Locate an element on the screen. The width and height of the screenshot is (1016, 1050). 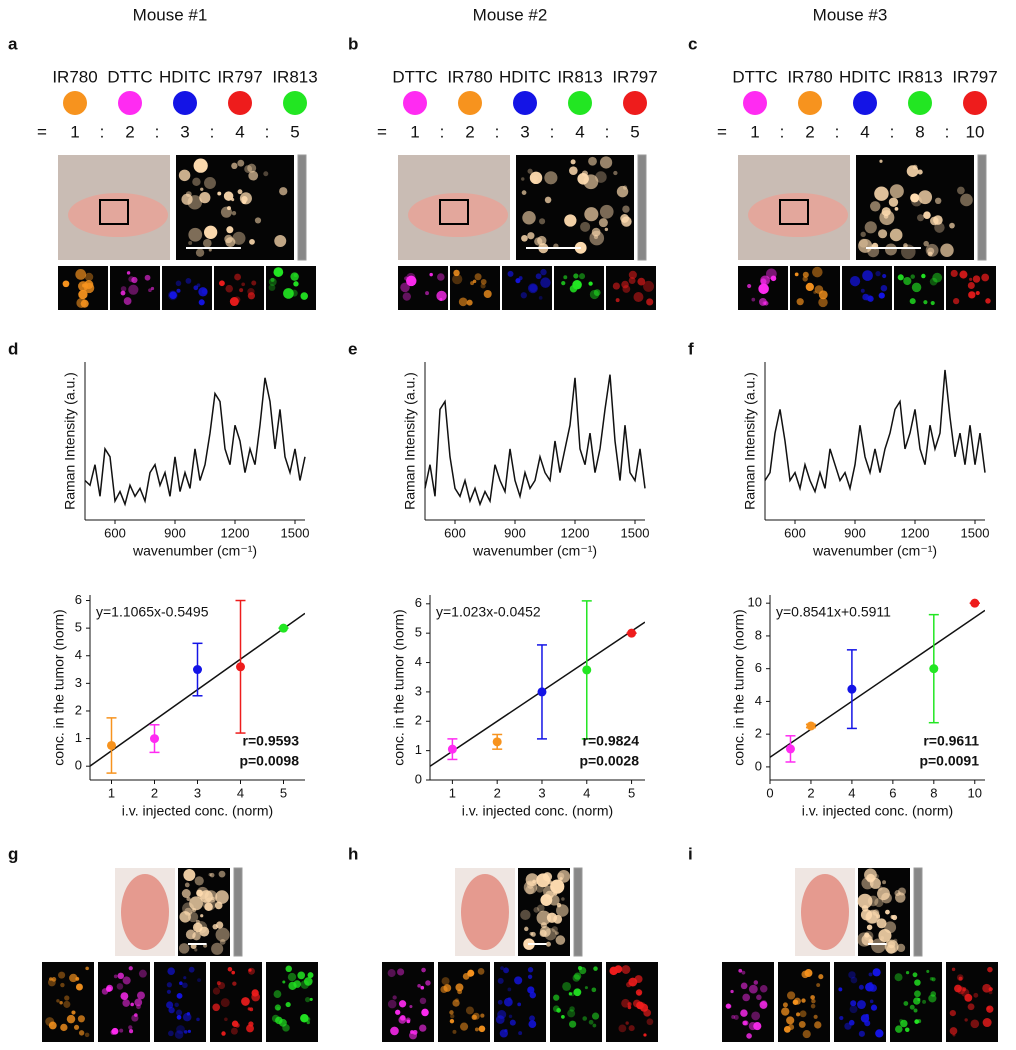
x-axis-label: wavenumber (cm⁻¹) is located at coordinates (194, 551).